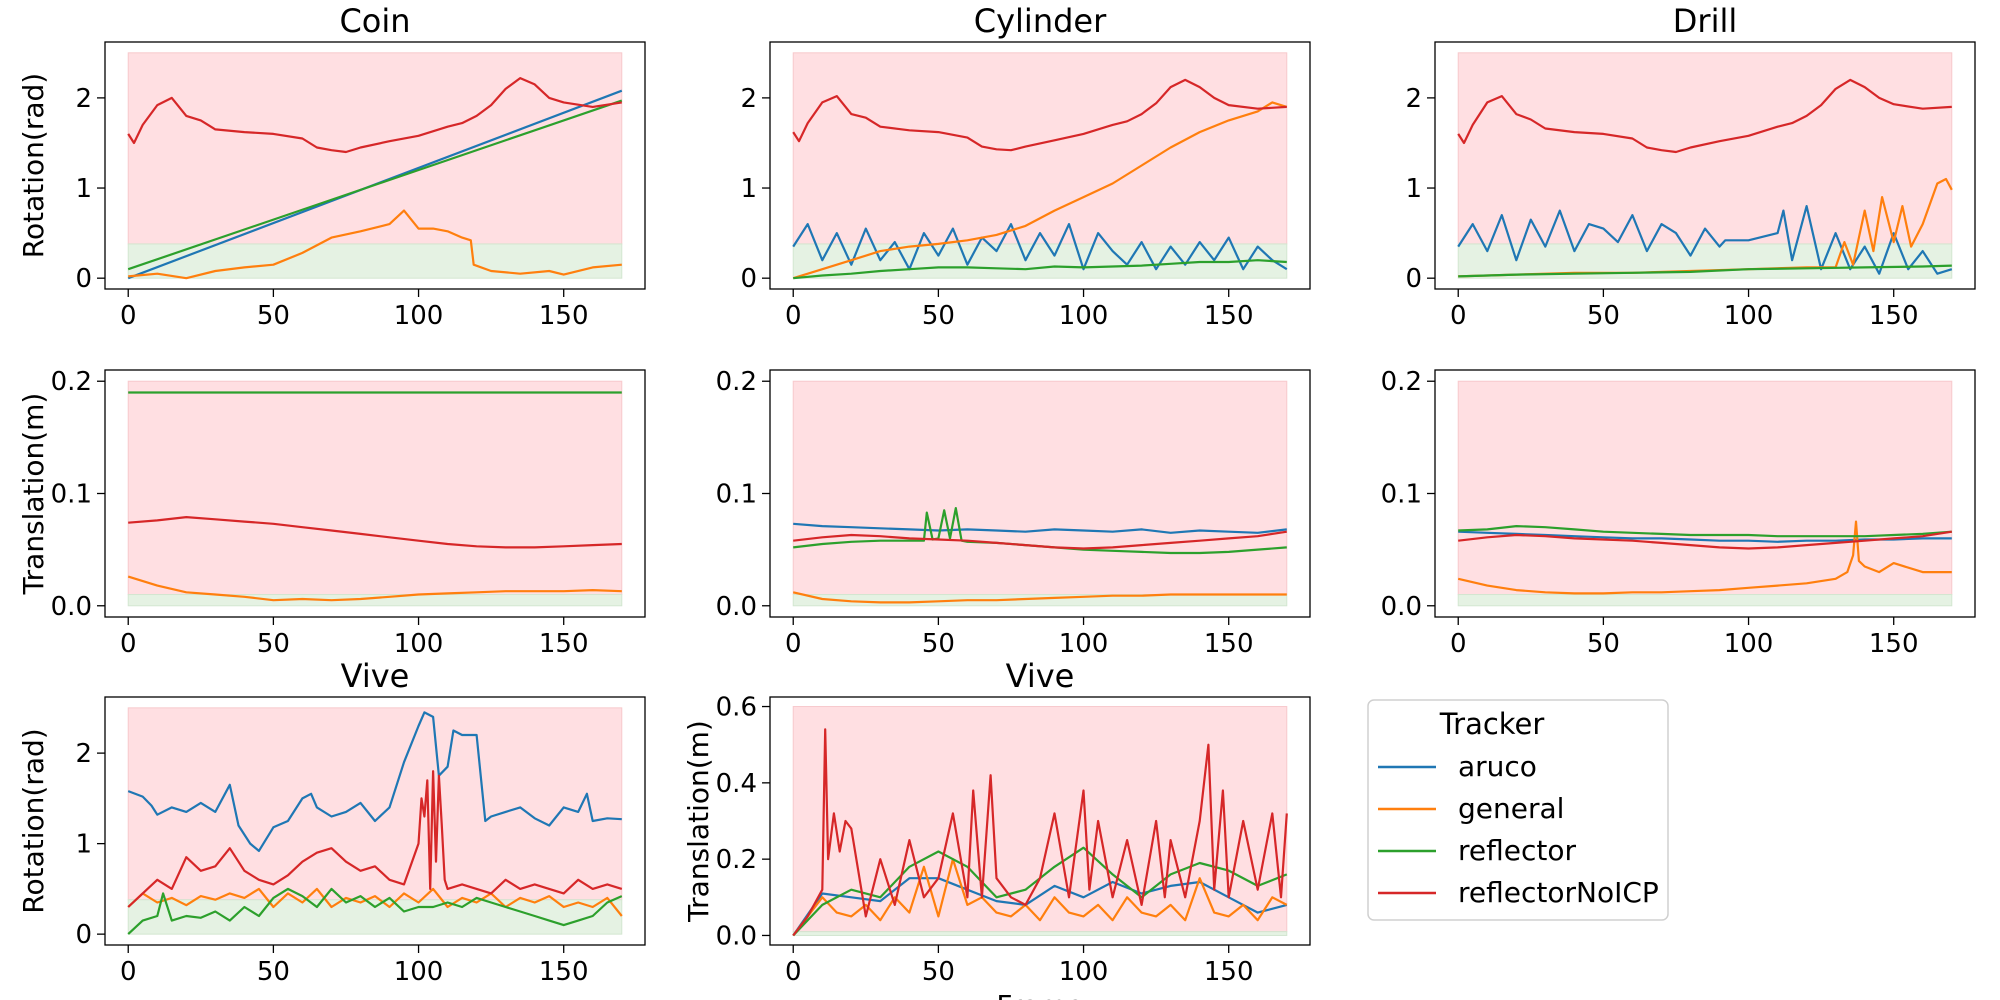  What do you see at coordinates (1497, 766) in the screenshot?
I see `legend-entry-aruco: aruco` at bounding box center [1497, 766].